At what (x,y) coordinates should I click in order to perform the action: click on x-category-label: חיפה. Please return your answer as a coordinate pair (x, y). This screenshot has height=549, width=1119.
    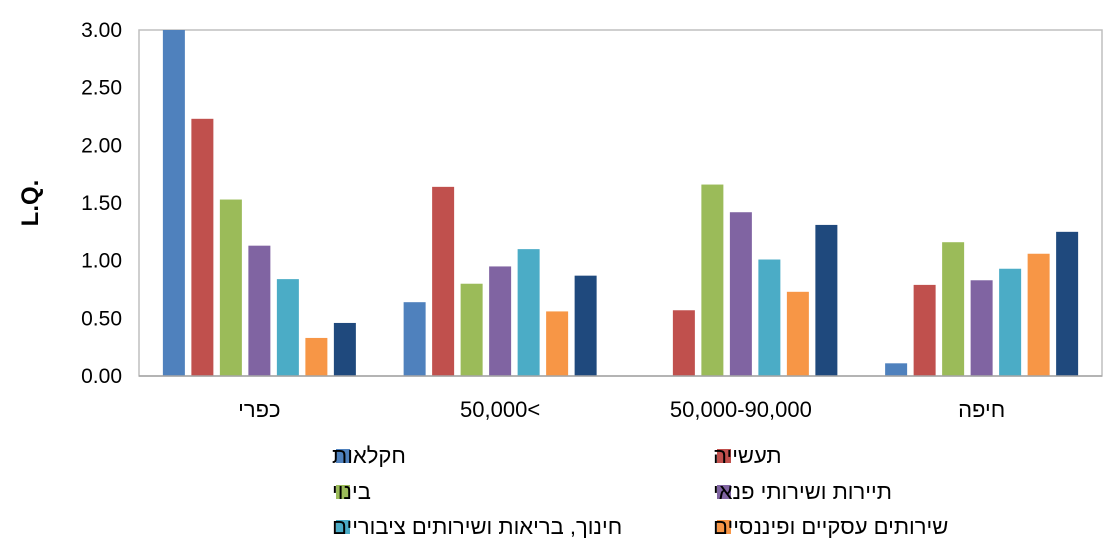
    Looking at the image, I should click on (981, 409).